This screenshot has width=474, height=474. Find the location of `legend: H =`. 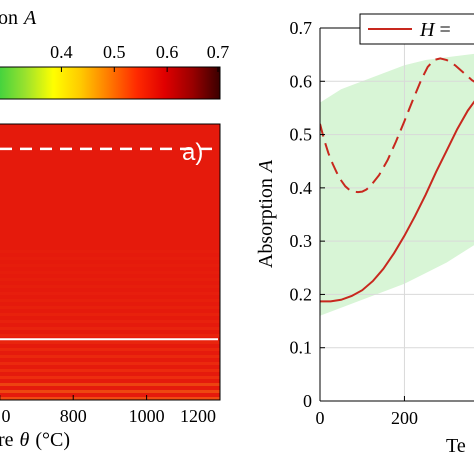

legend: H = is located at coordinates (416, 29).